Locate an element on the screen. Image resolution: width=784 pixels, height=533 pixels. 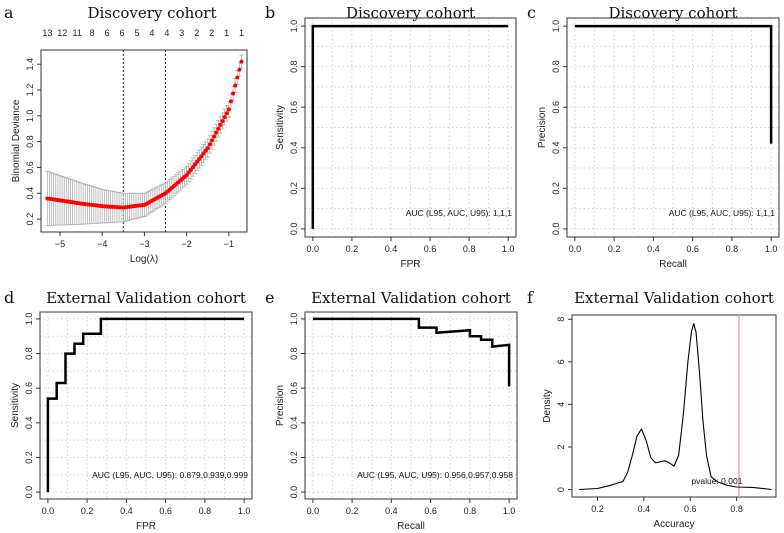
top-axis-label: 11 is located at coordinates (77, 33).